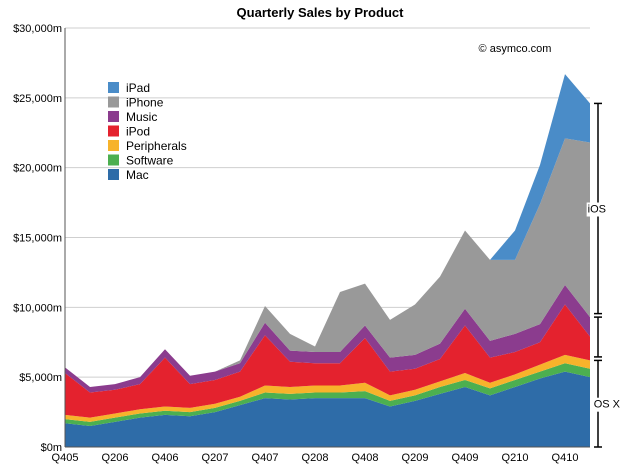 The height and width of the screenshot is (465, 623). I want to click on y-tick-label: $5,000m, so click(40, 378).